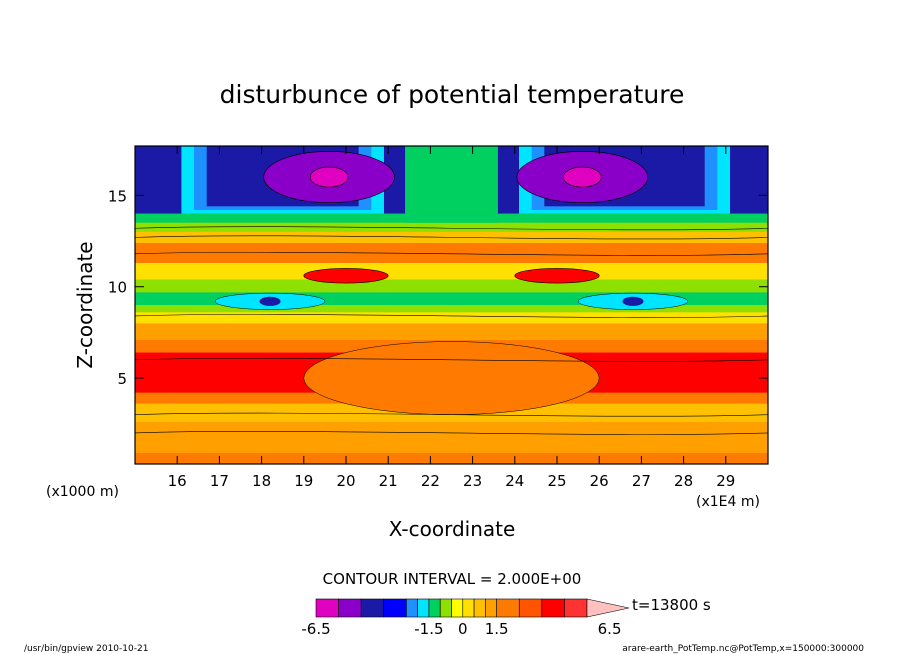 This screenshot has height=654, width=904. Describe the element at coordinates (117, 196) in the screenshot. I see `y-tick-label: 15` at that location.